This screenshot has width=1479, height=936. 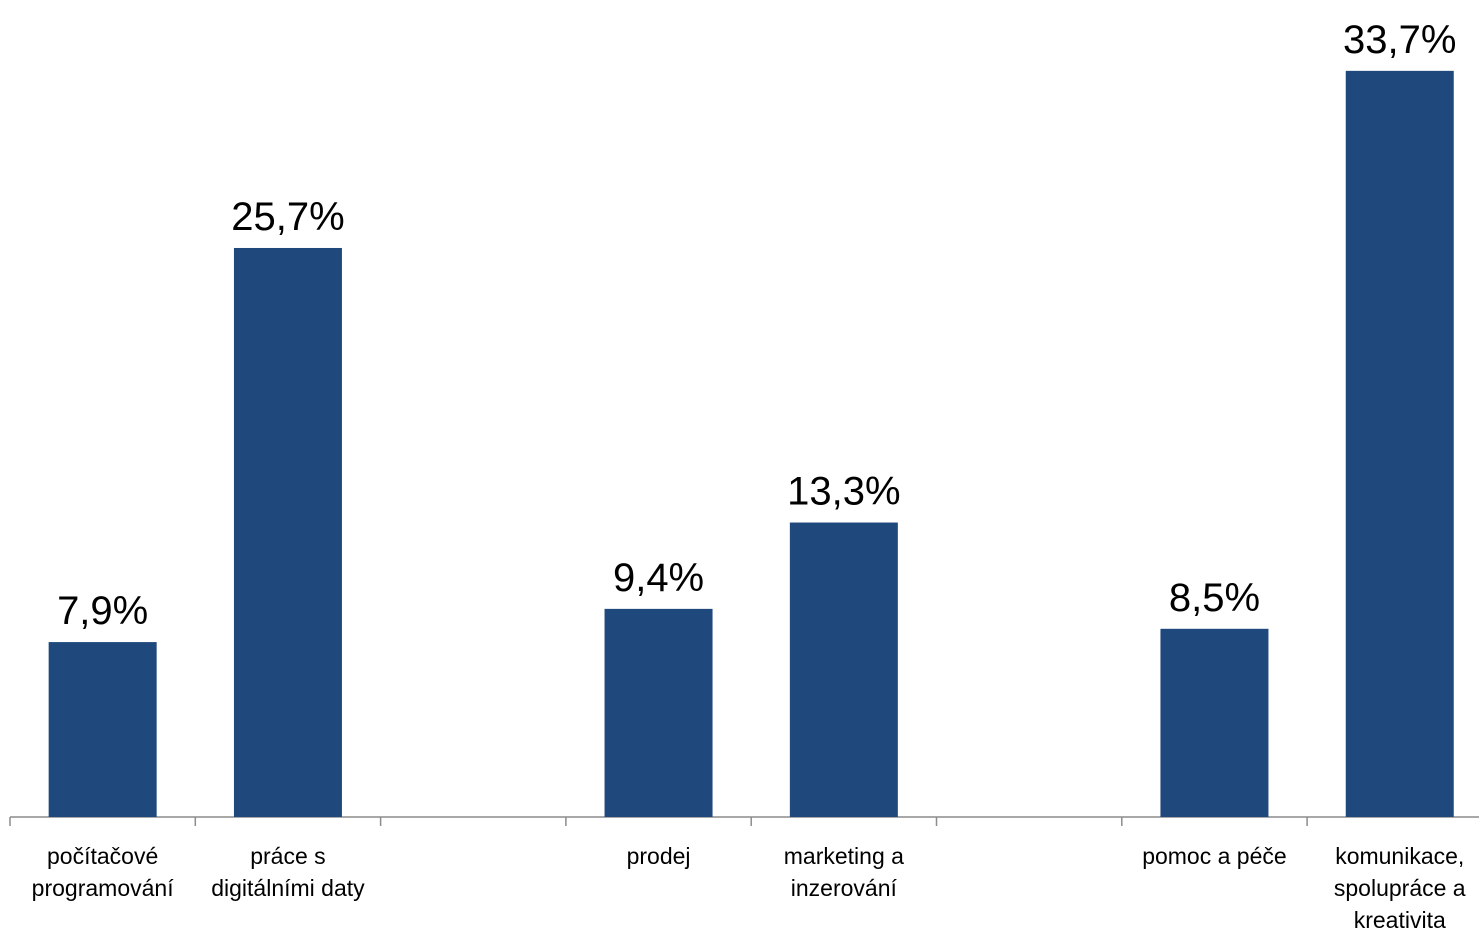 I want to click on value-label: 9,4%, so click(x=658, y=578).